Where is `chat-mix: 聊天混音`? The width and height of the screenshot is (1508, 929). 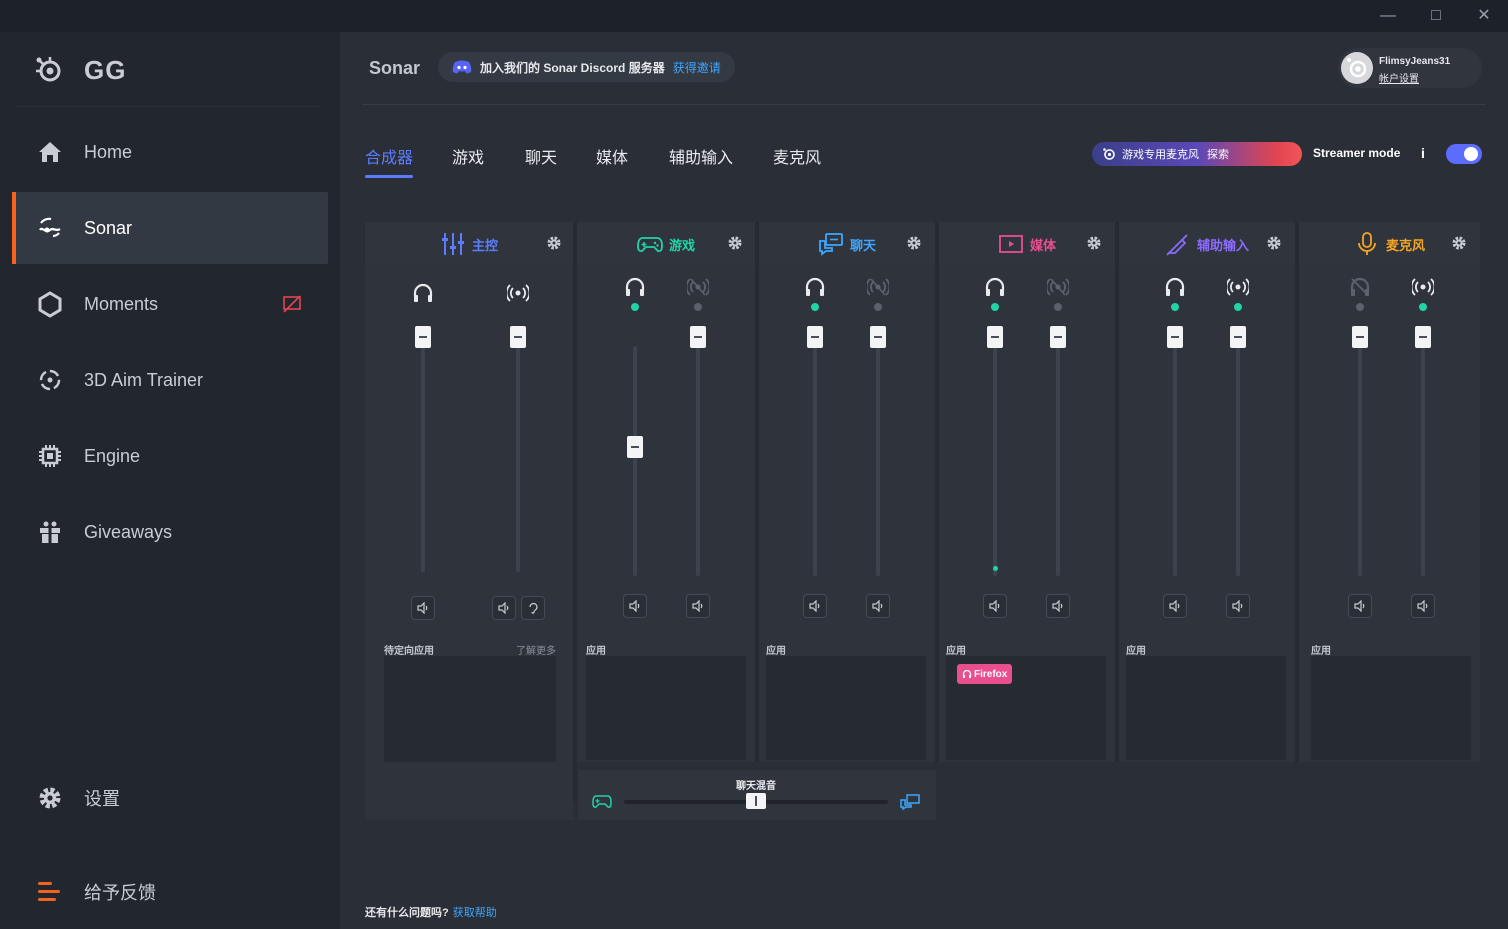 chat-mix: 聊天混音 is located at coordinates (757, 795).